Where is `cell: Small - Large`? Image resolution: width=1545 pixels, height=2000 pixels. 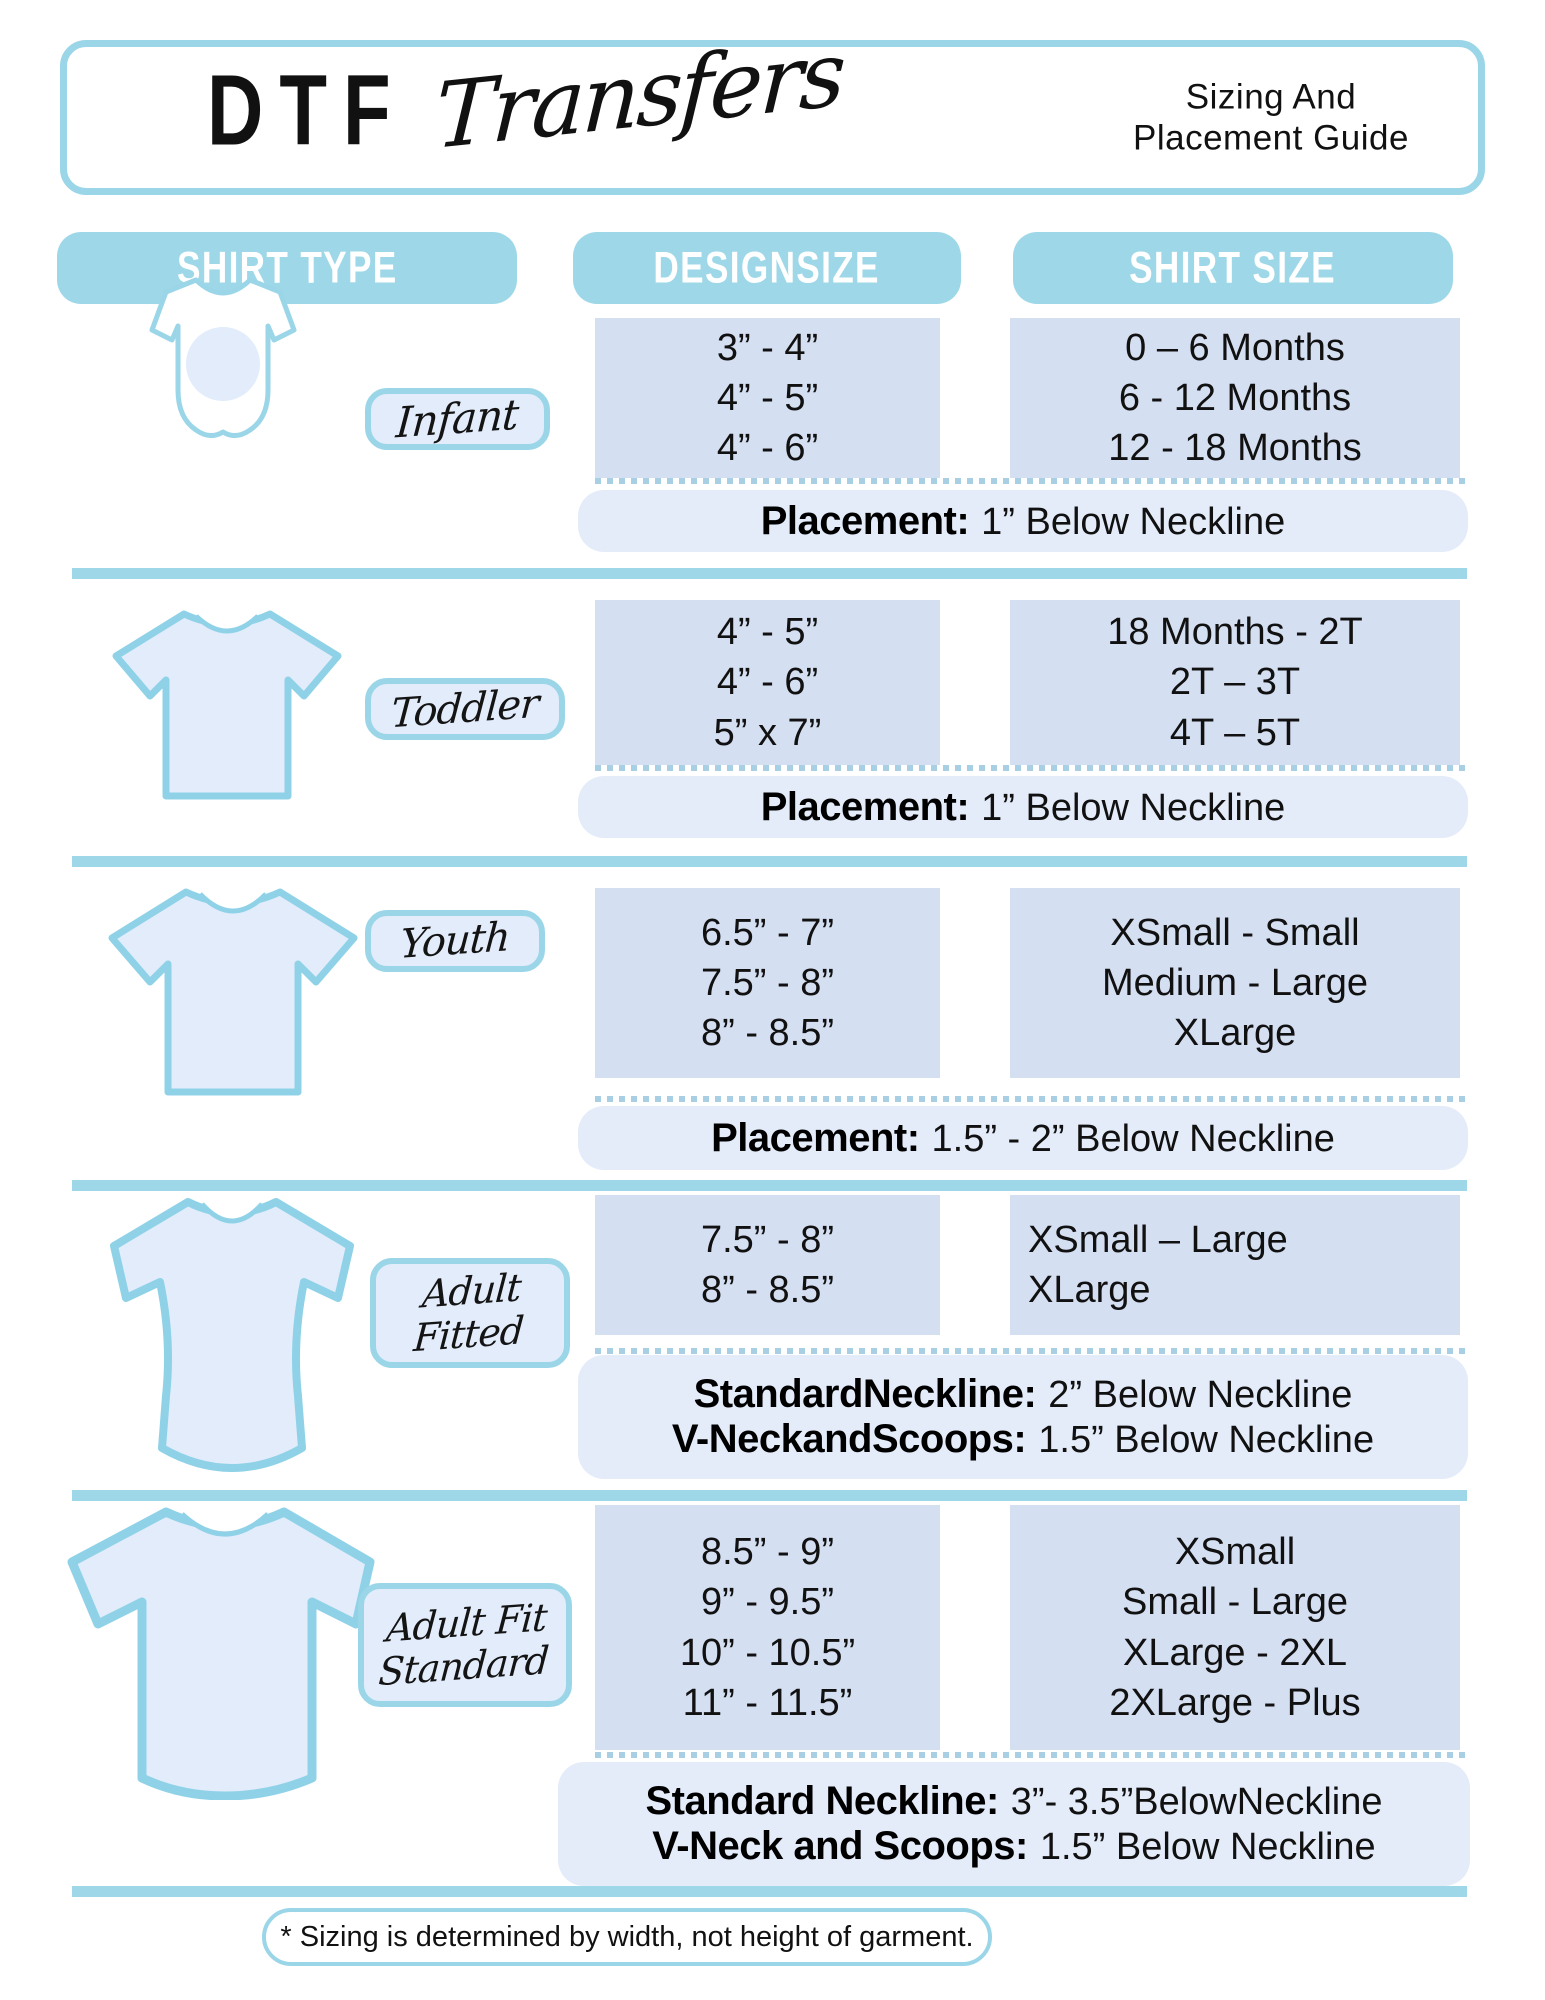 cell: Small - Large is located at coordinates (1235, 1602).